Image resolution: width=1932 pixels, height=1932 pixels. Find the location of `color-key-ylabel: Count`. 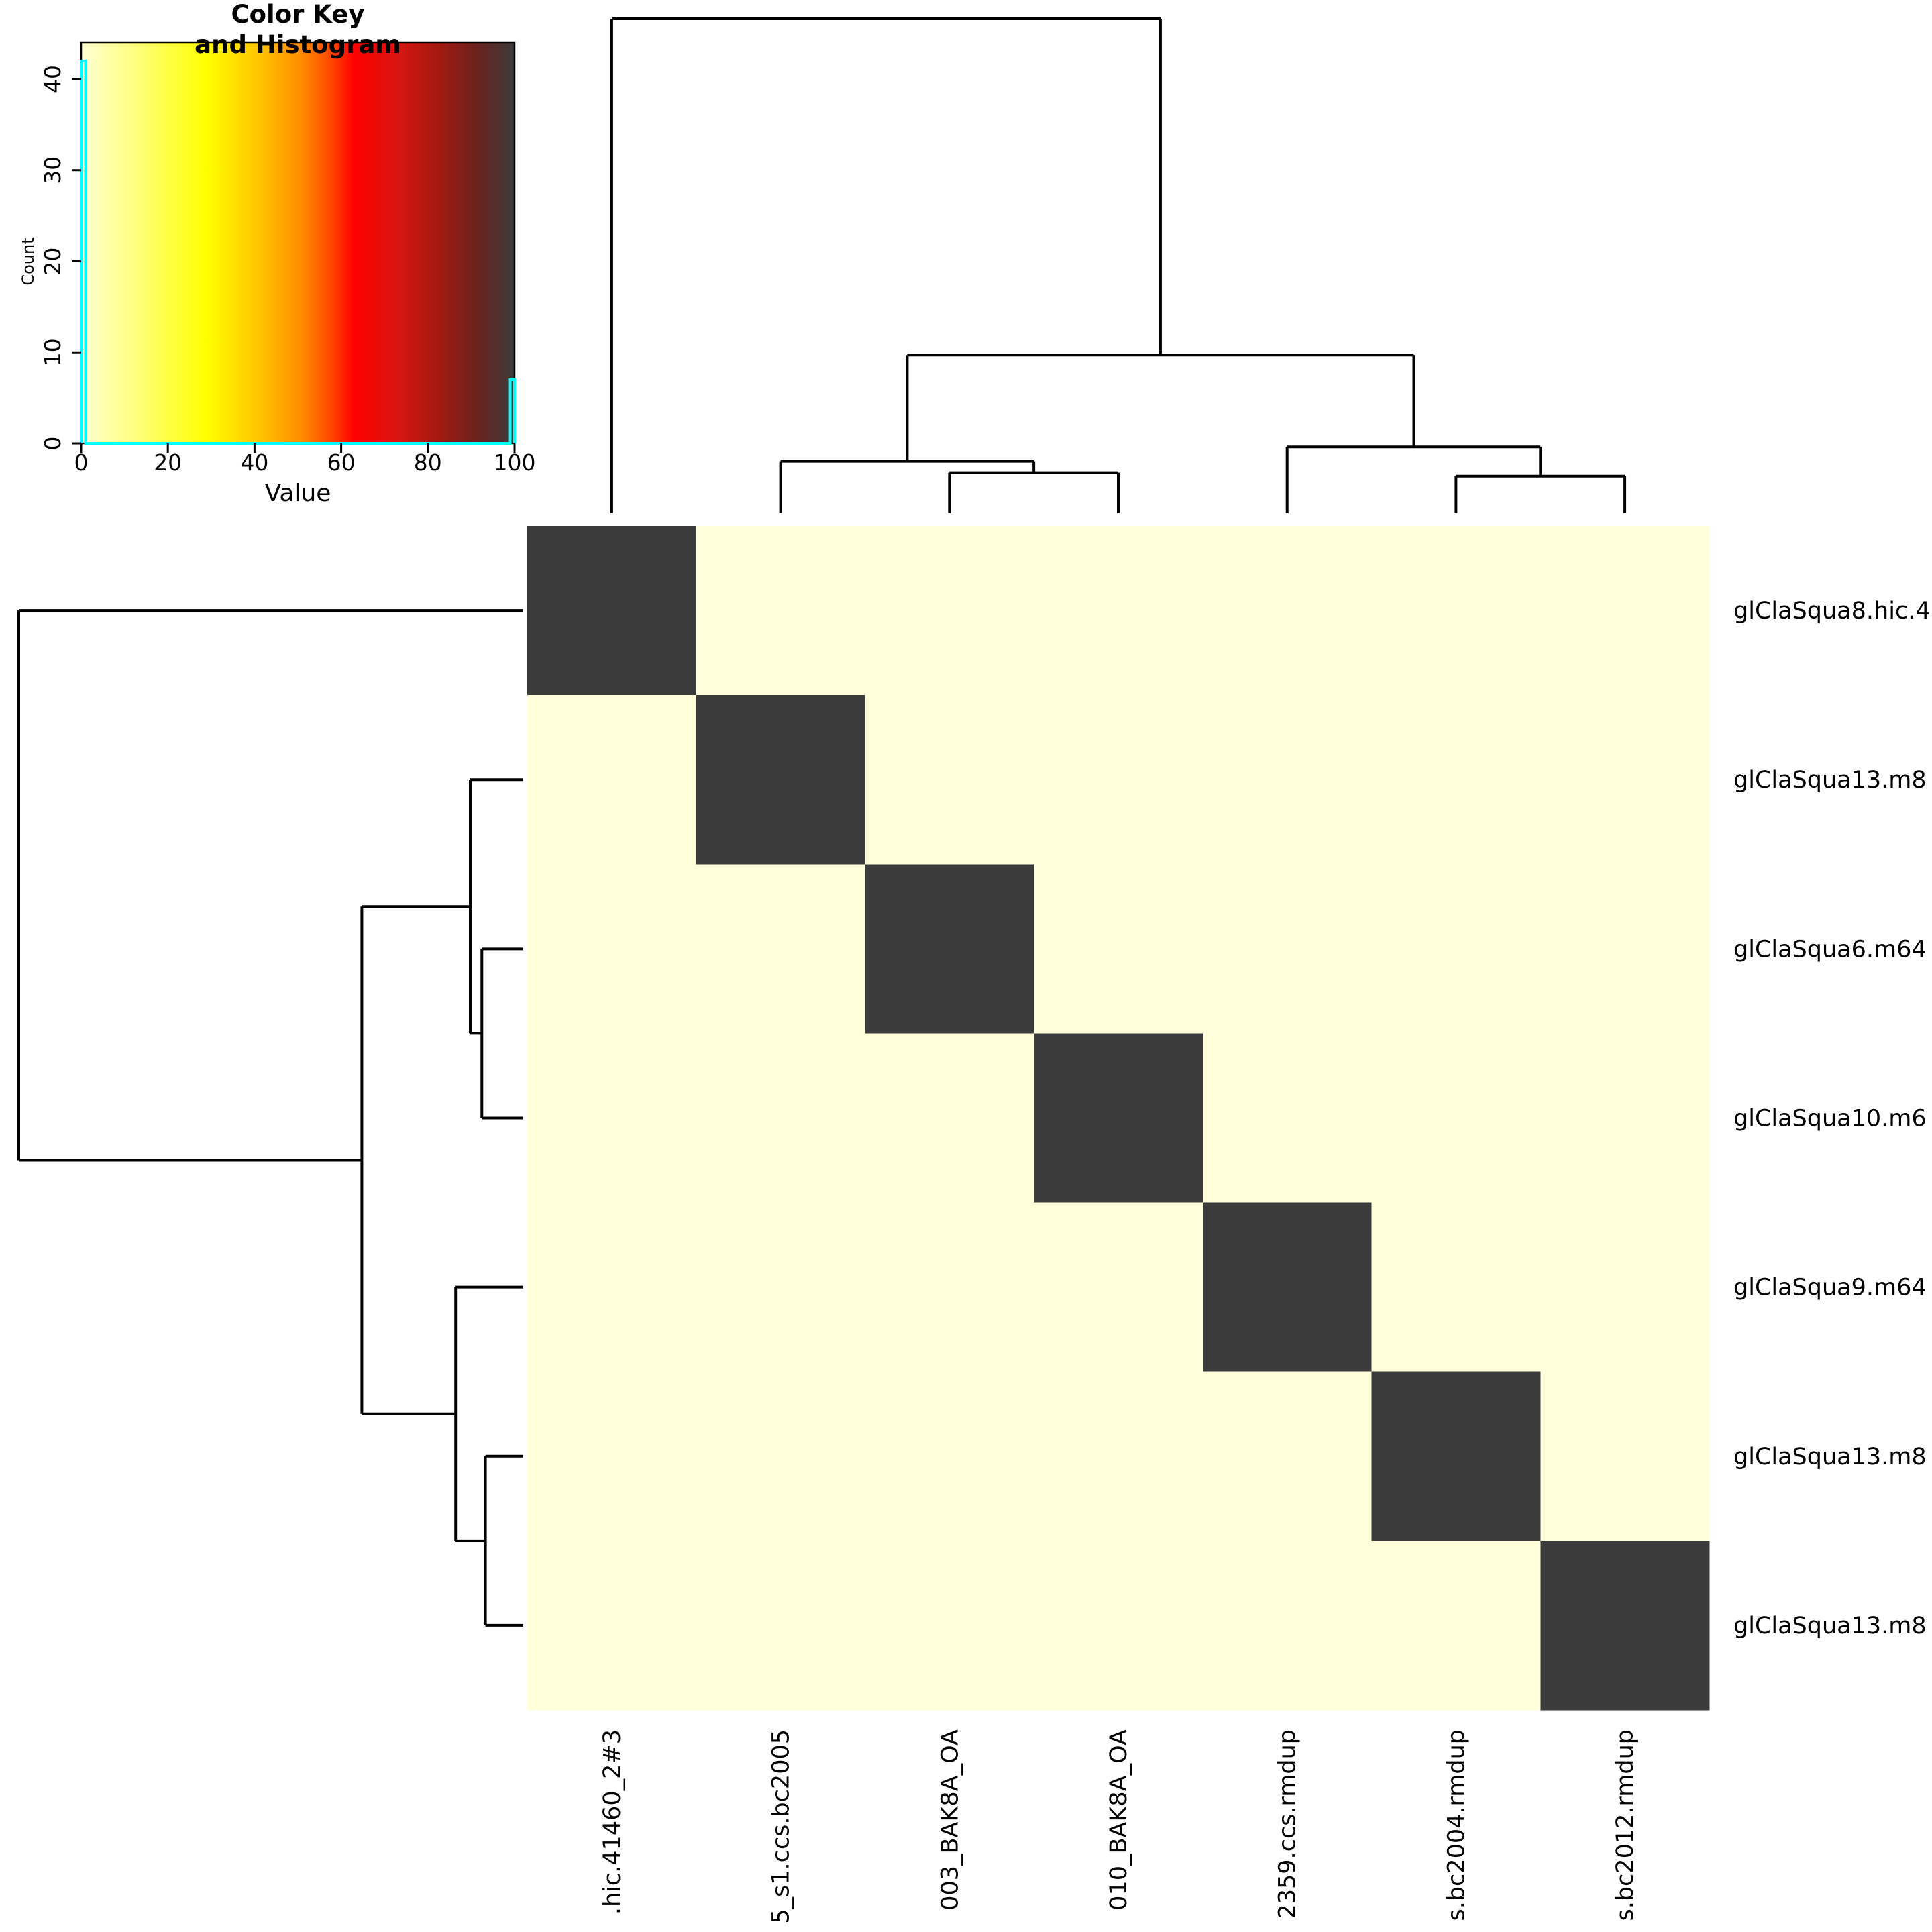

color-key-ylabel: Count is located at coordinates (28, 261).